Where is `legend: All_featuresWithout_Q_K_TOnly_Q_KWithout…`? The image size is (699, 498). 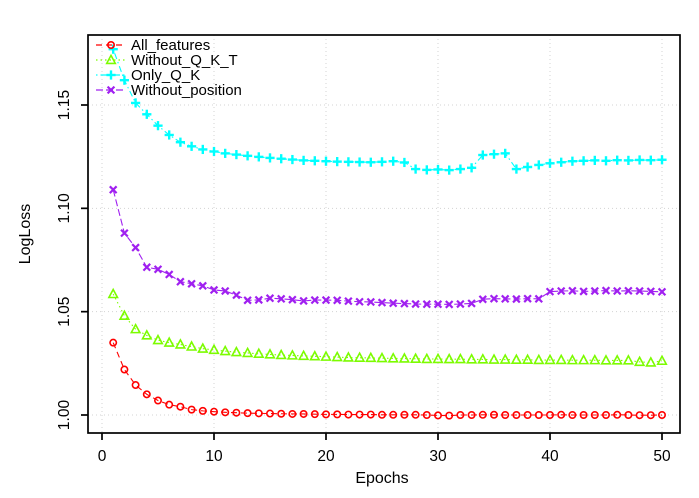 legend: All_featuresWithout_Q_K_TOnly_Q_KWithout… is located at coordinates (169, 68).